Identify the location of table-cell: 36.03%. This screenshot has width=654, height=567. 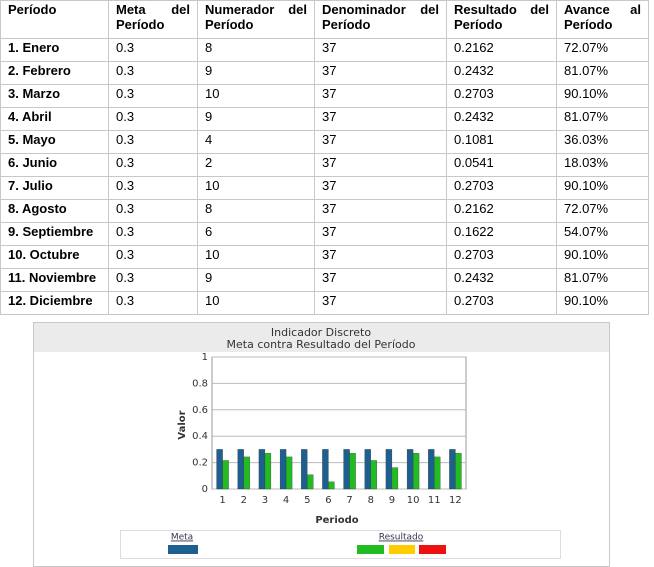
(602, 142).